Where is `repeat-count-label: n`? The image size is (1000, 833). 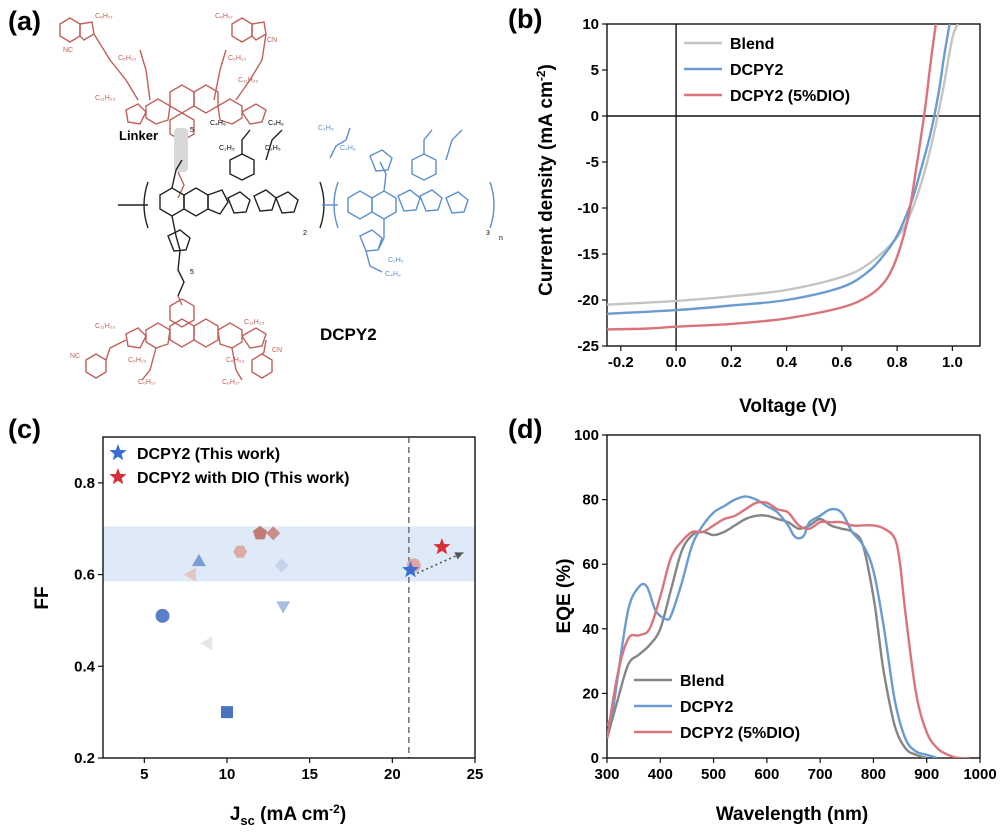
repeat-count-label: n is located at coordinates (501, 238).